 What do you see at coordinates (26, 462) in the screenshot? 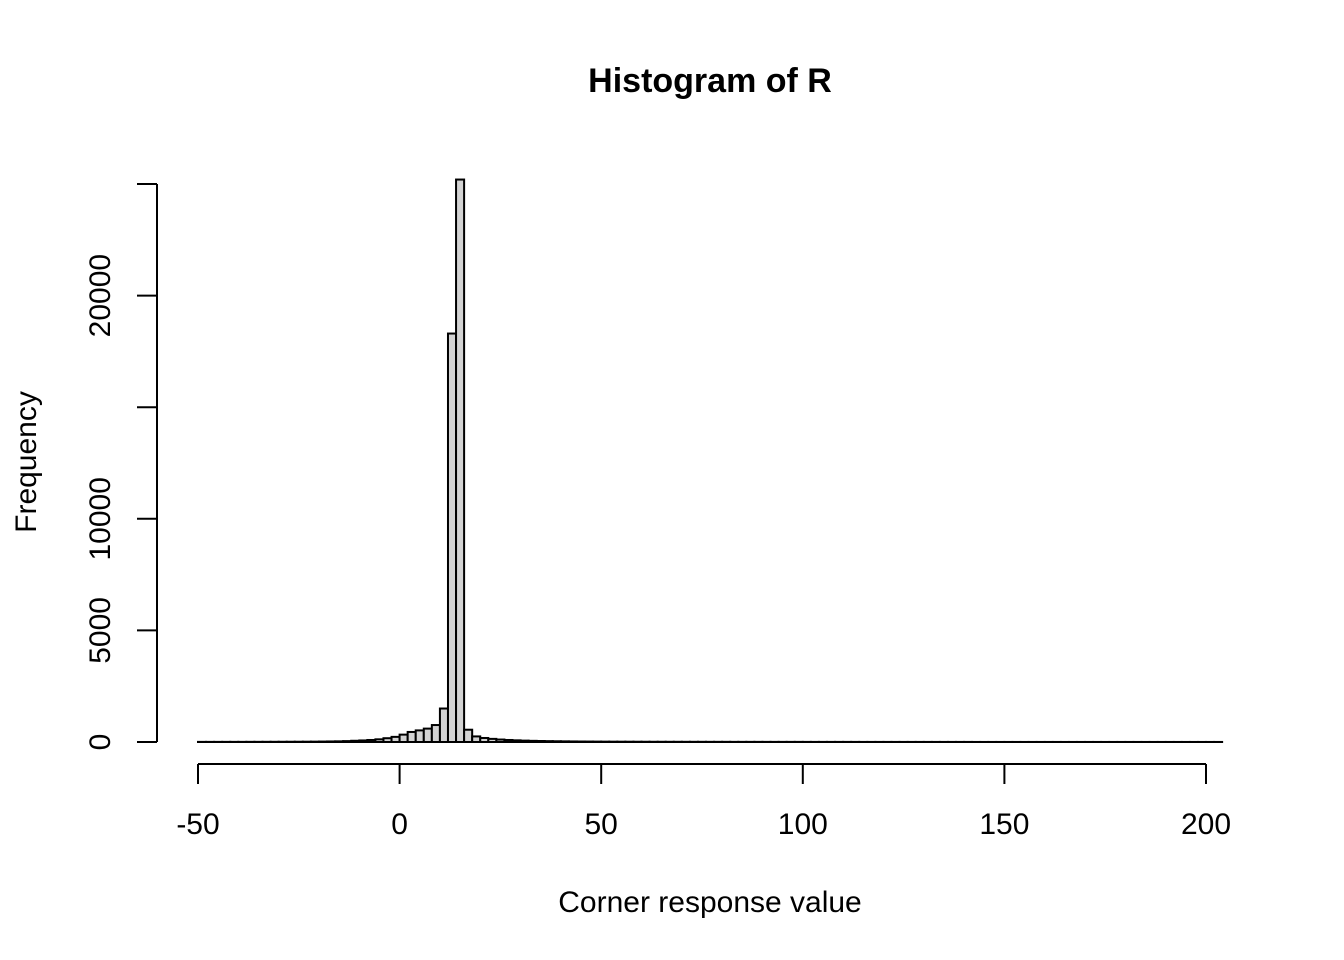
I see `y-axis-label: Frequency` at bounding box center [26, 462].